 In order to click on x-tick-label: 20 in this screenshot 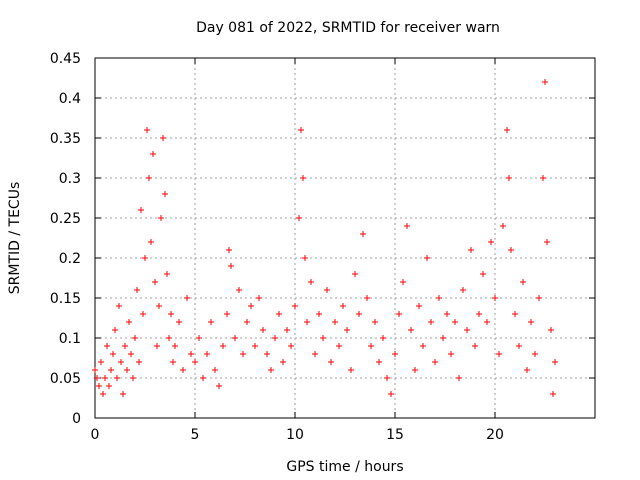, I will do `click(495, 435)`.